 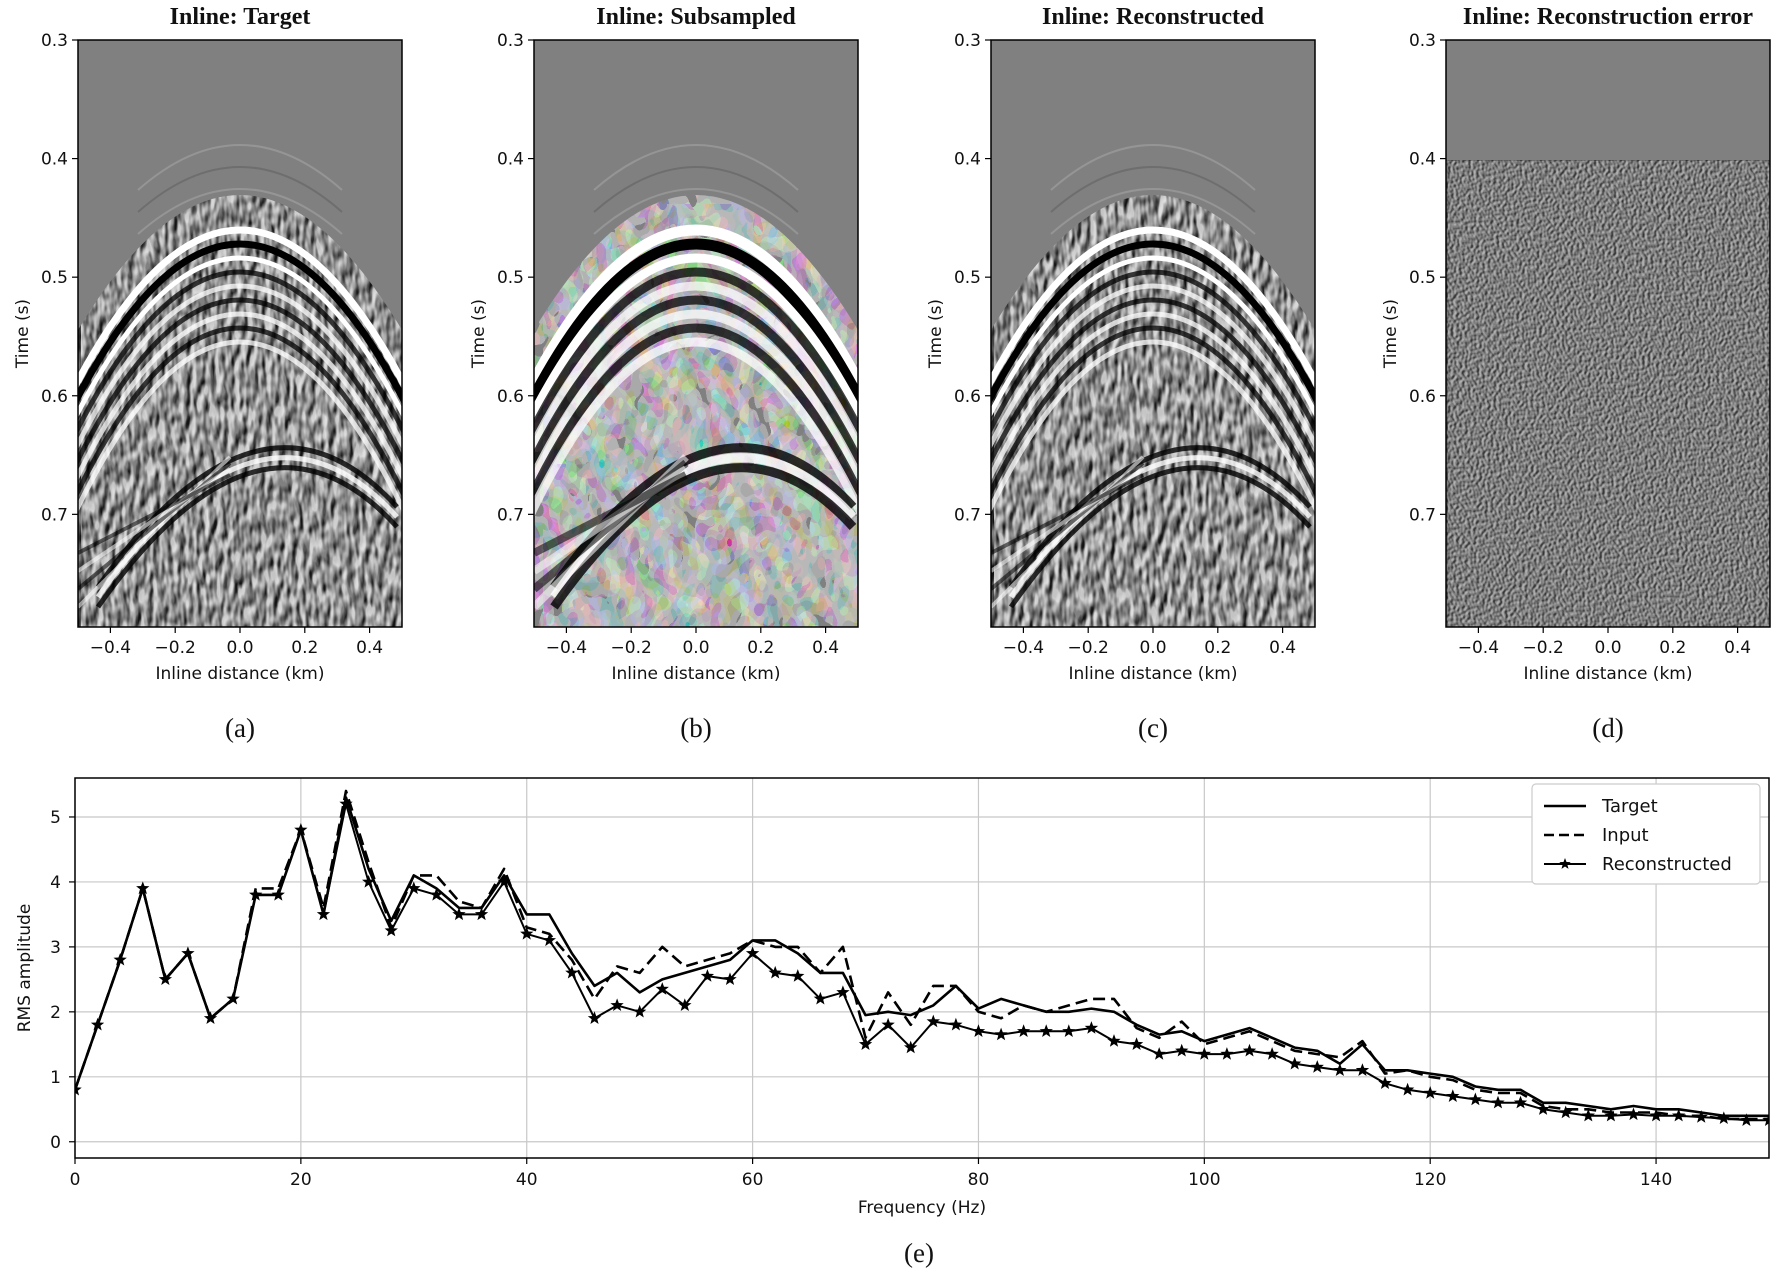 What do you see at coordinates (55, 818) in the screenshot?
I see `y-tick-label: 5` at bounding box center [55, 818].